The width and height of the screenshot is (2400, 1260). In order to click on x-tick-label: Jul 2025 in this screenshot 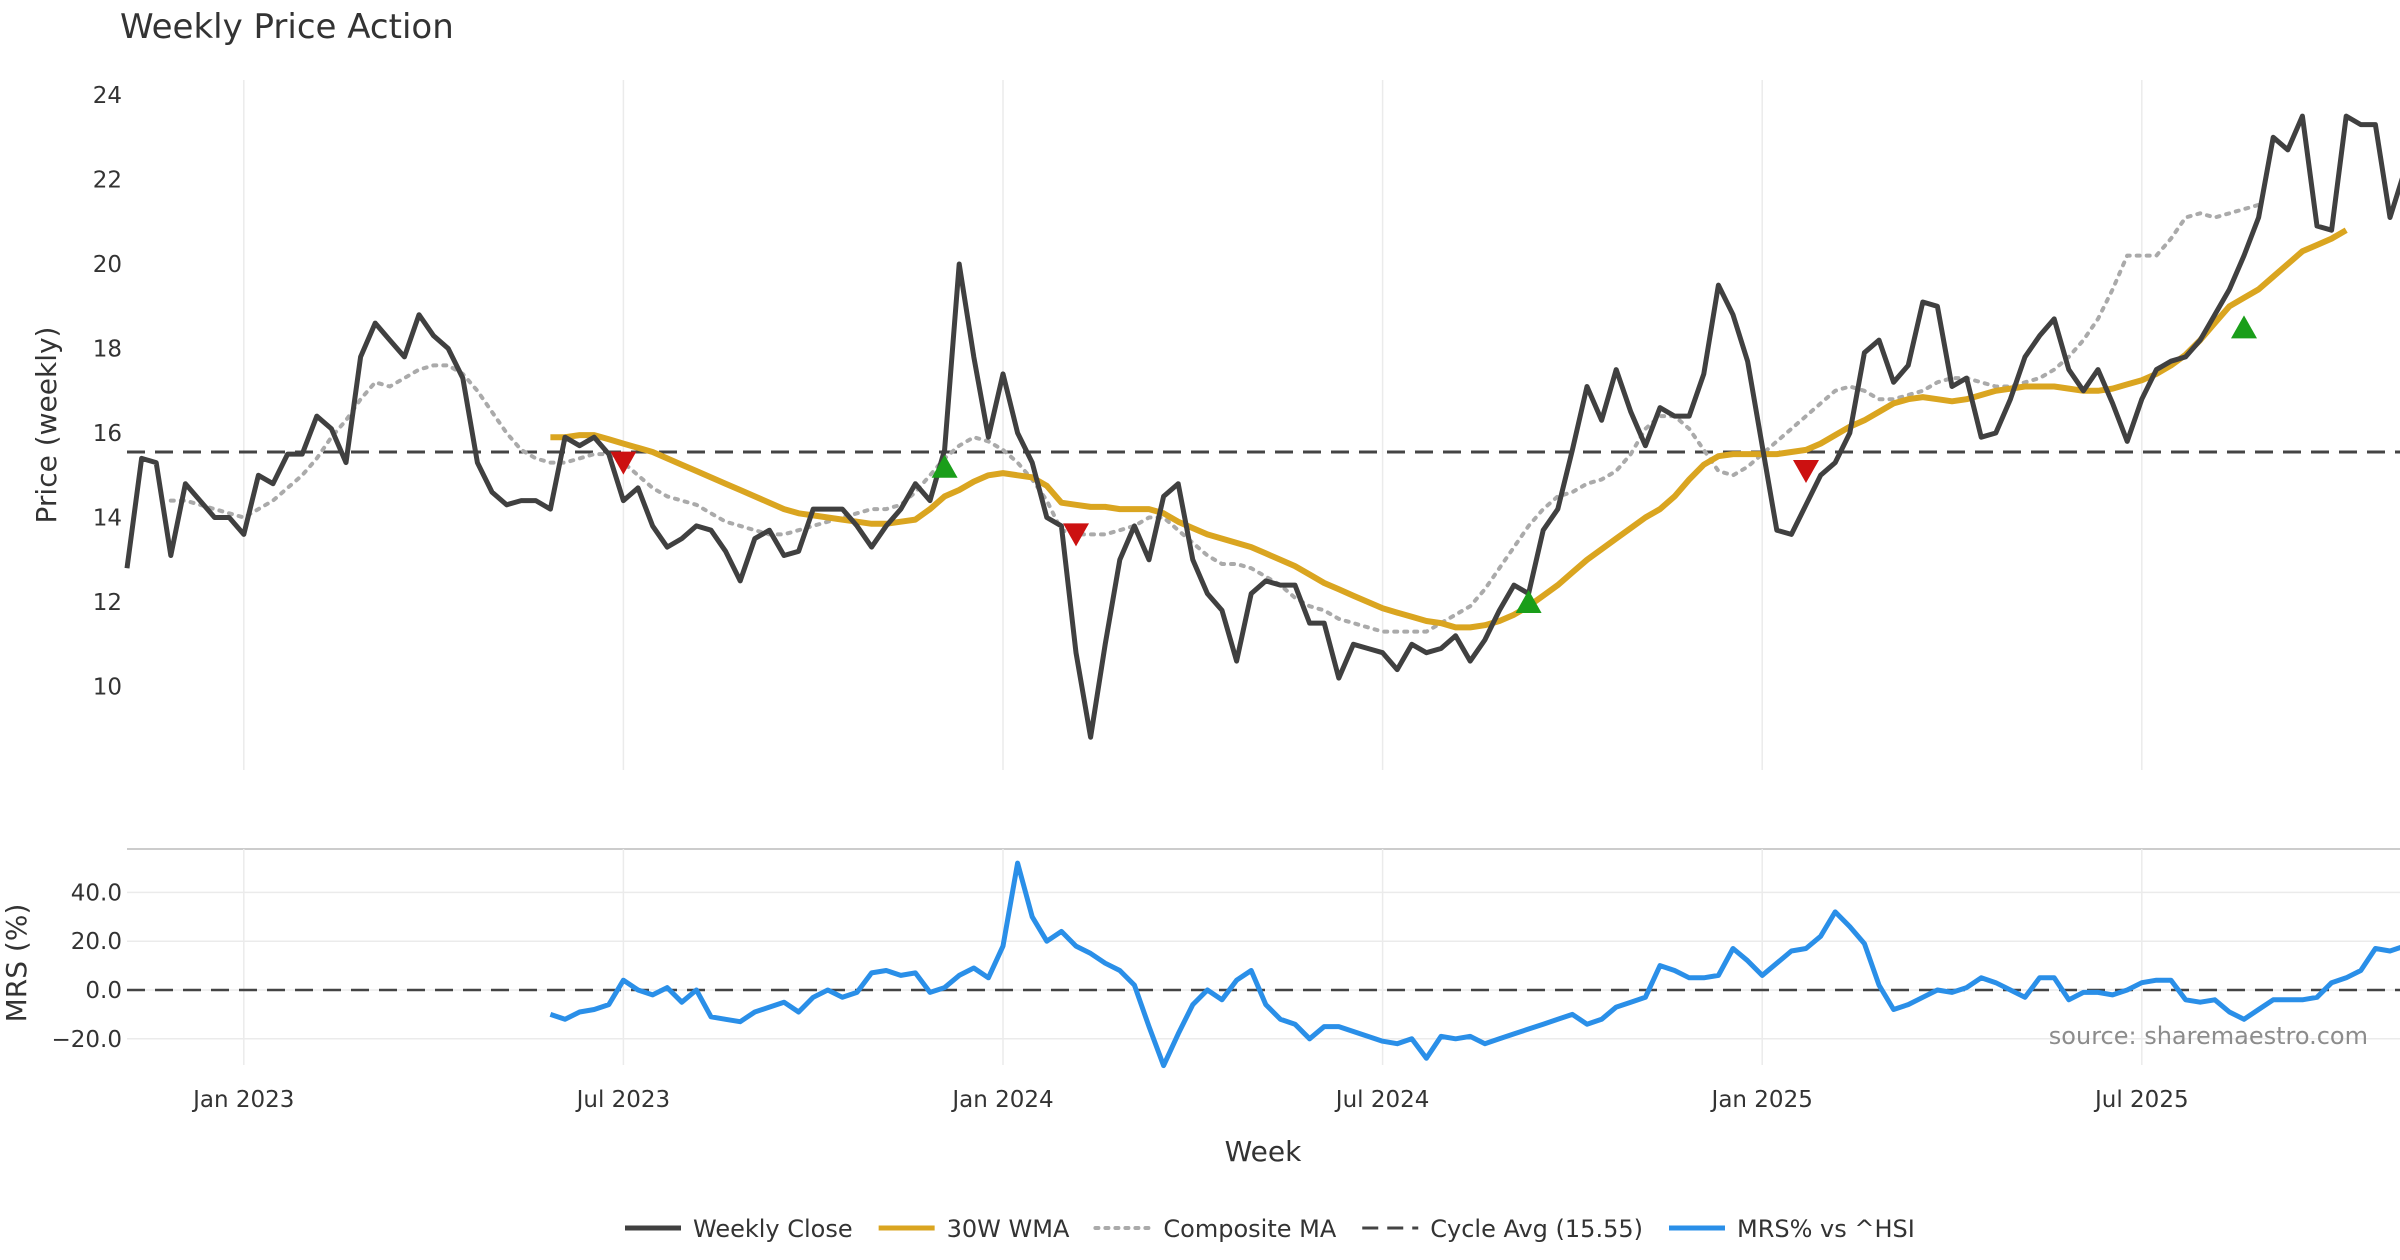, I will do `click(2141, 1100)`.